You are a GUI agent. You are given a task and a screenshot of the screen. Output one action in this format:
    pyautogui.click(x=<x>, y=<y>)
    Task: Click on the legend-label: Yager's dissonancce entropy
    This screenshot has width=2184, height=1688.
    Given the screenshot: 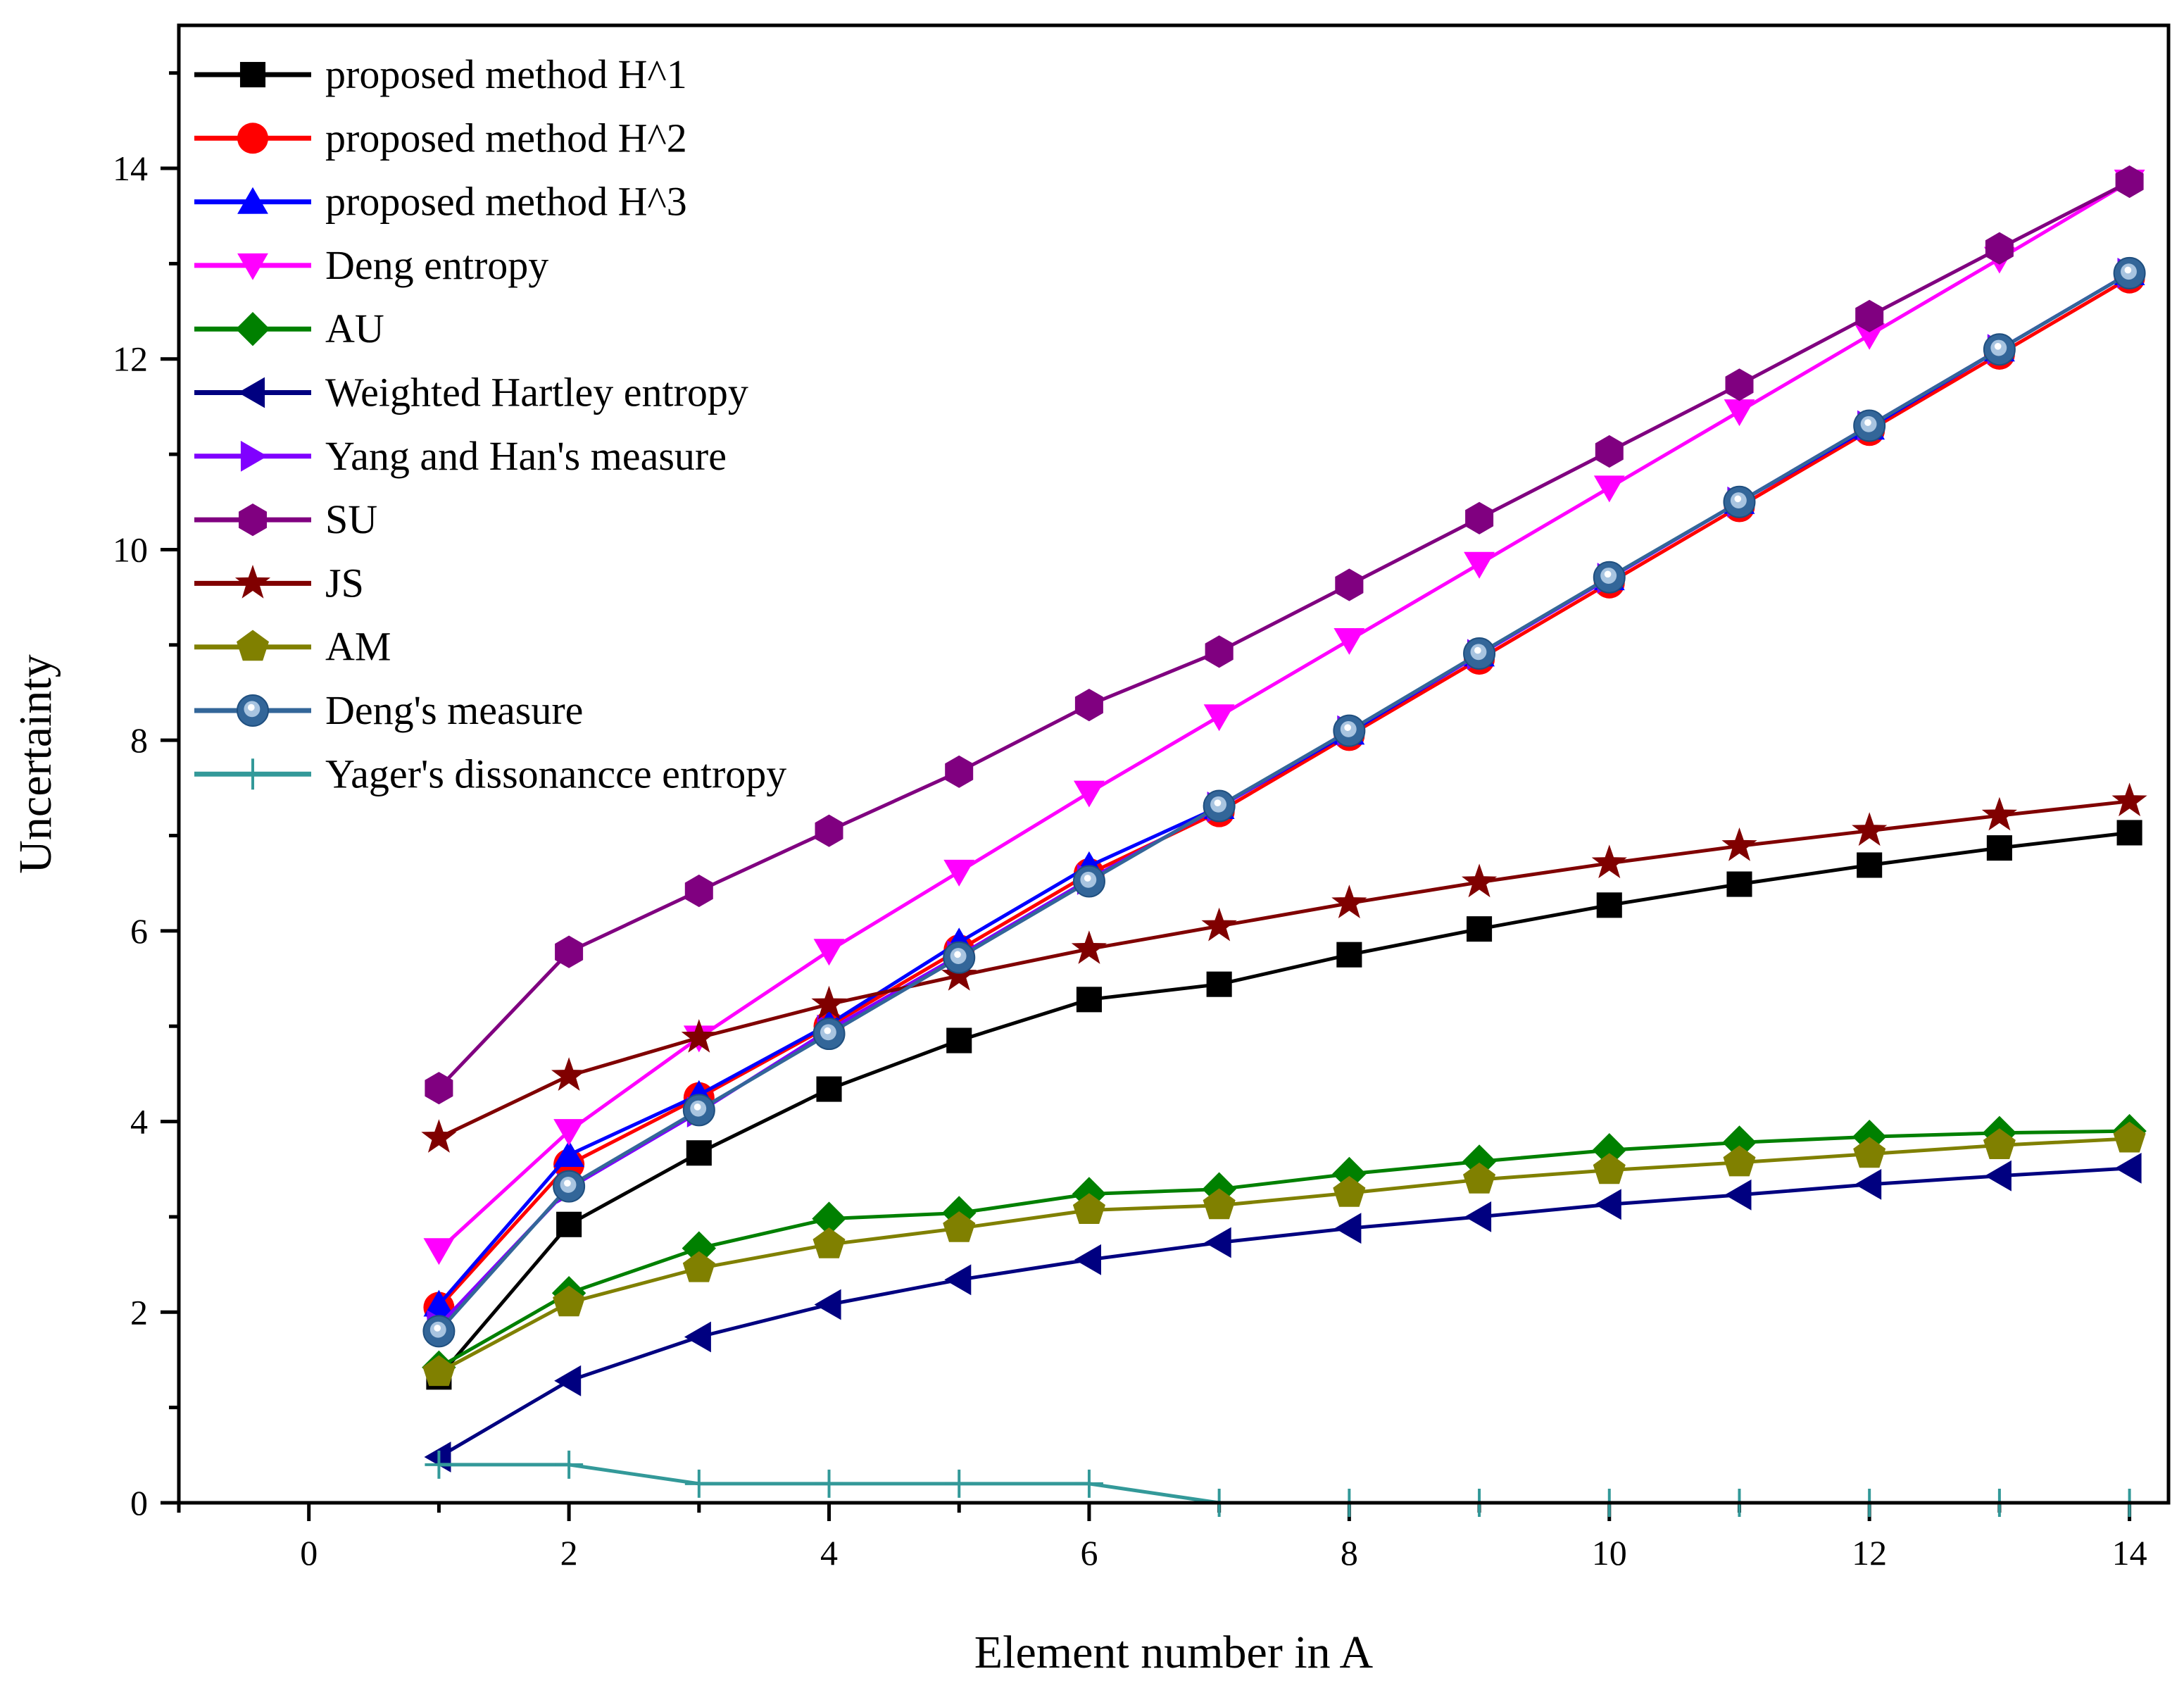 What is the action you would take?
    pyautogui.click(x=555, y=773)
    